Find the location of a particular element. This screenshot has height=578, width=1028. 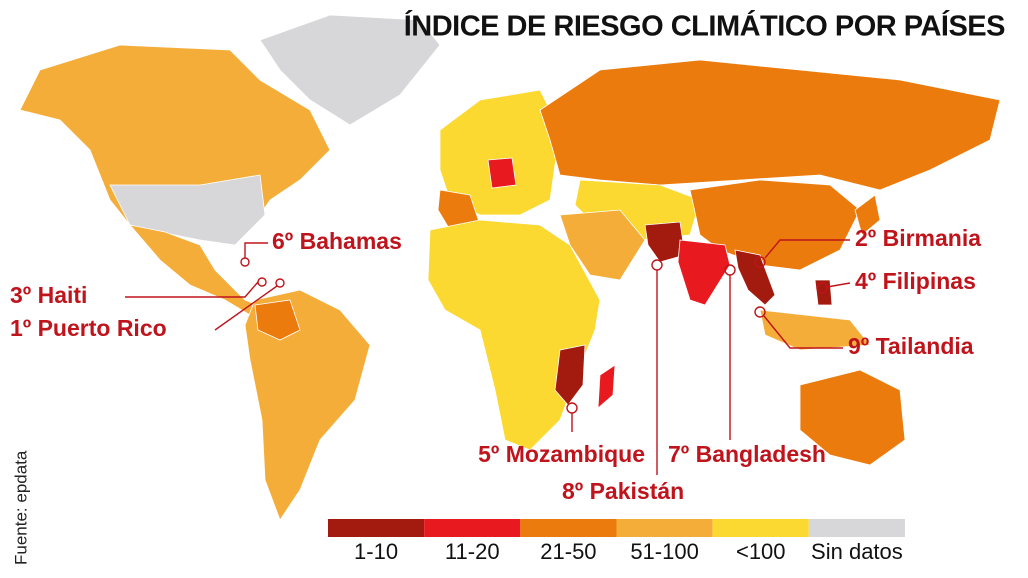

source: Fuente: epdata is located at coordinates (20, 507).